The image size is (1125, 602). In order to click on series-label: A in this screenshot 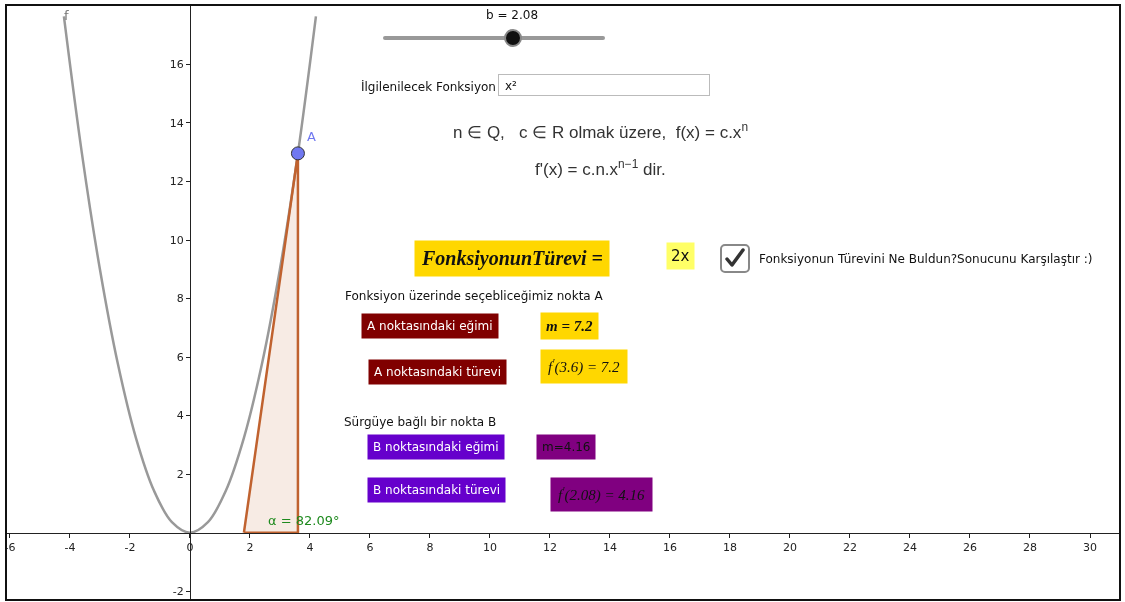, I will do `click(312, 137)`.